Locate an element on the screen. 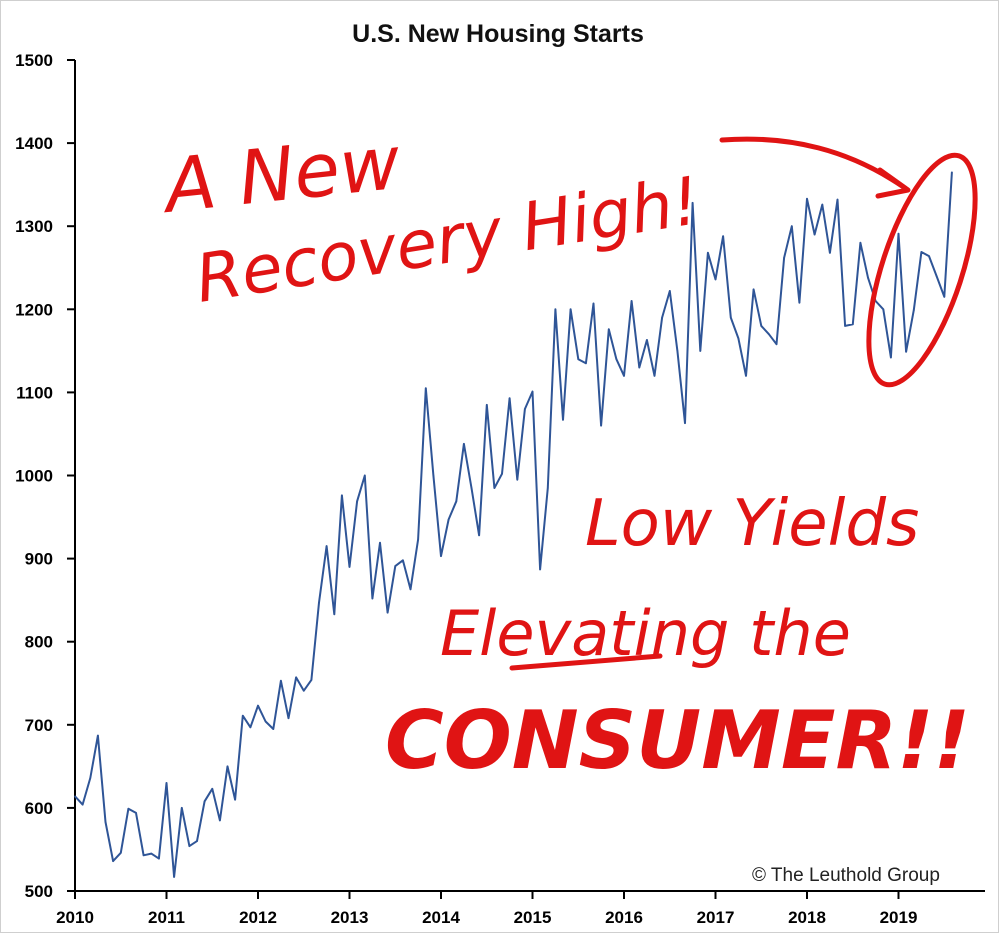  annotation-low-yields: Low Yields is located at coordinates (752, 524).